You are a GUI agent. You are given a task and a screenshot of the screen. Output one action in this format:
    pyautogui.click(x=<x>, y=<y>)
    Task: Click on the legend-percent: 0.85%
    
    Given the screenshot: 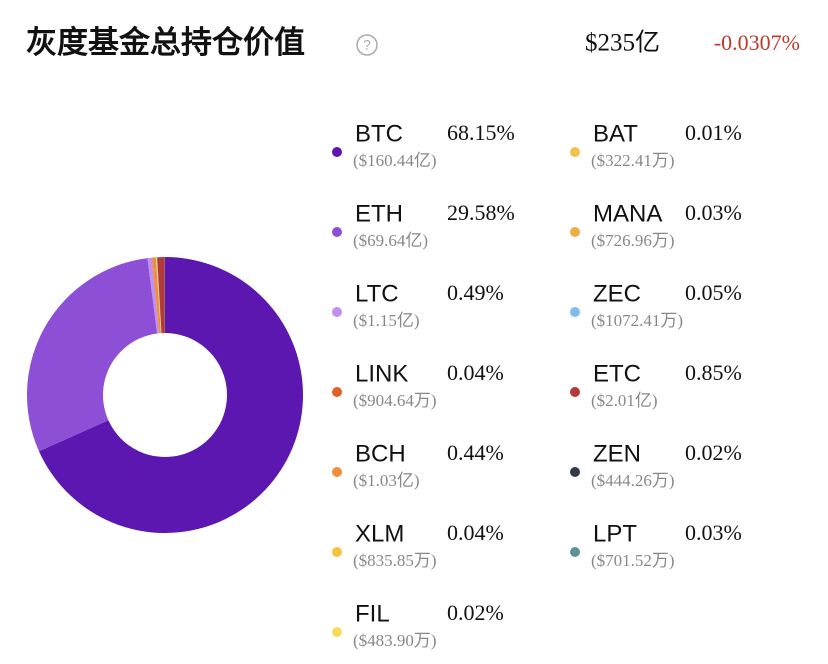 What is the action you would take?
    pyautogui.click(x=713, y=372)
    